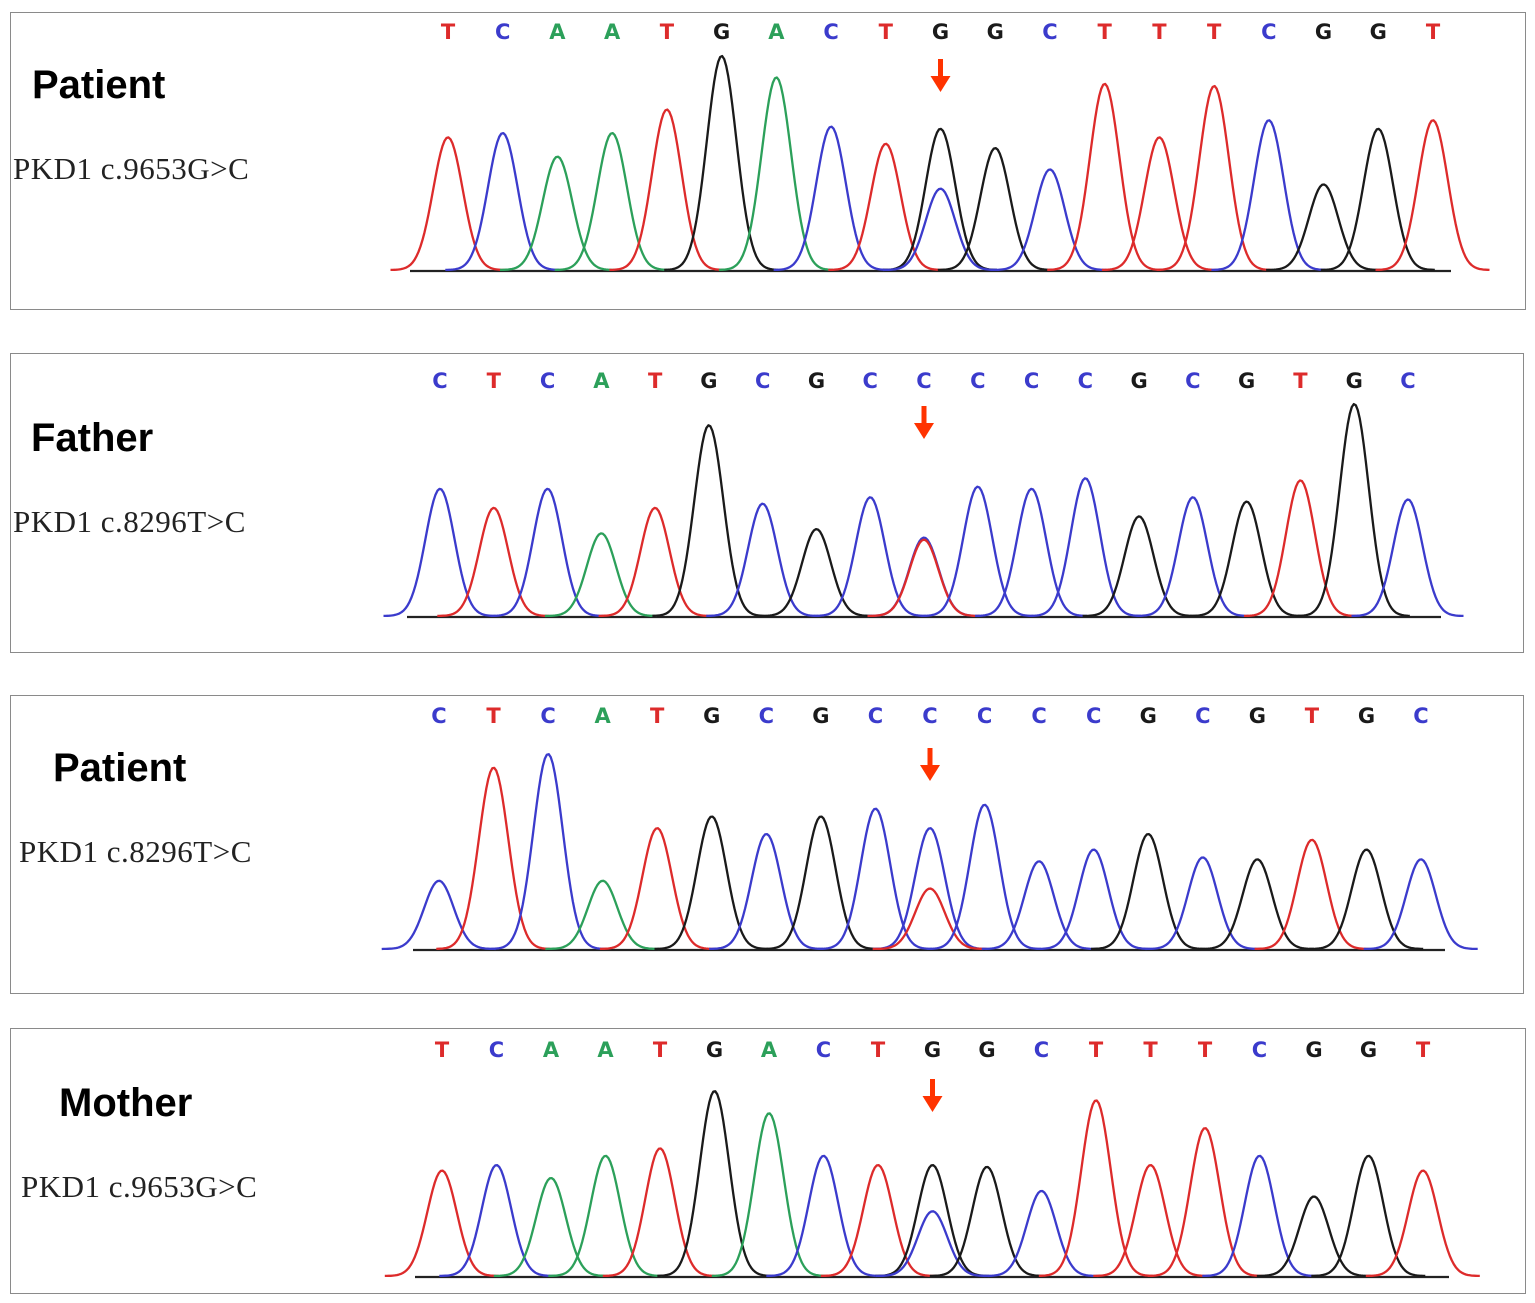 This screenshot has width=1535, height=1303. Describe the element at coordinates (99, 85) in the screenshot. I see `panel-label: Patient` at that location.